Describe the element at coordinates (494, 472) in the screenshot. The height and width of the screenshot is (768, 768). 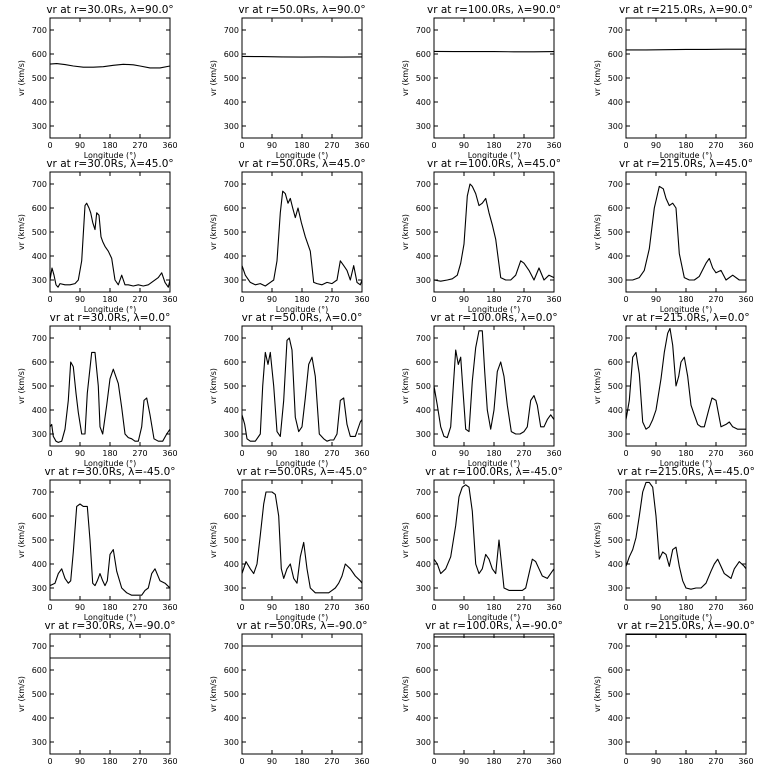
I see `panel-title: vr at r=100.0Rs, λ=-45.0°` at that location.